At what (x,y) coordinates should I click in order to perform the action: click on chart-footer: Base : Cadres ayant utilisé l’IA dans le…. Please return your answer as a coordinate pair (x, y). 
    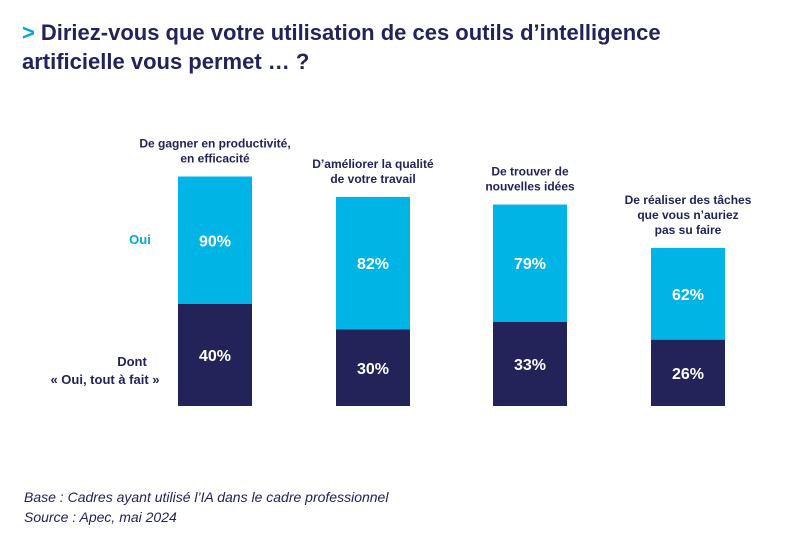
    Looking at the image, I should click on (206, 507).